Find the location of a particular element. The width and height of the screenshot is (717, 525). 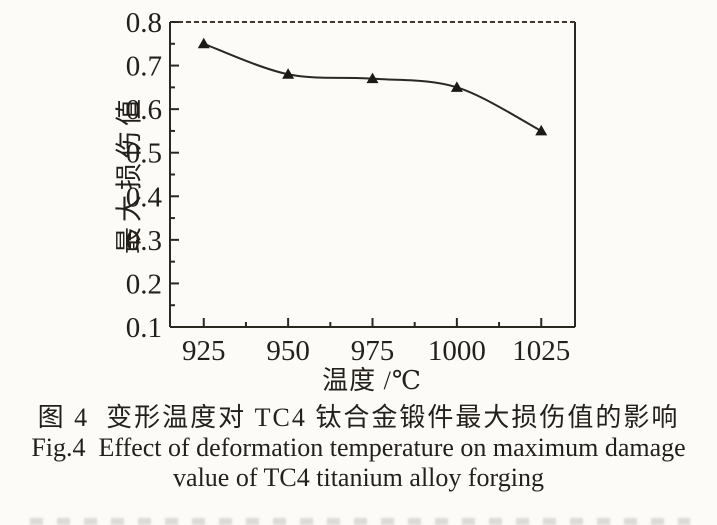

x-tick-label: 1025 is located at coordinates (541, 351).